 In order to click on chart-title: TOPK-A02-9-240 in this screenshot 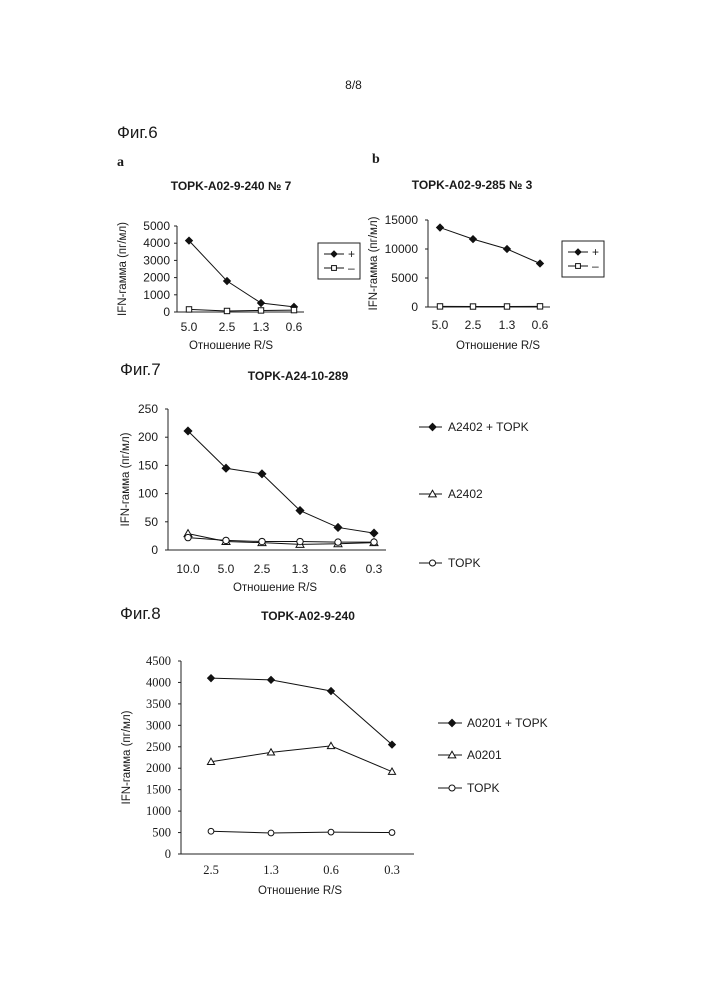, I will do `click(308, 616)`.